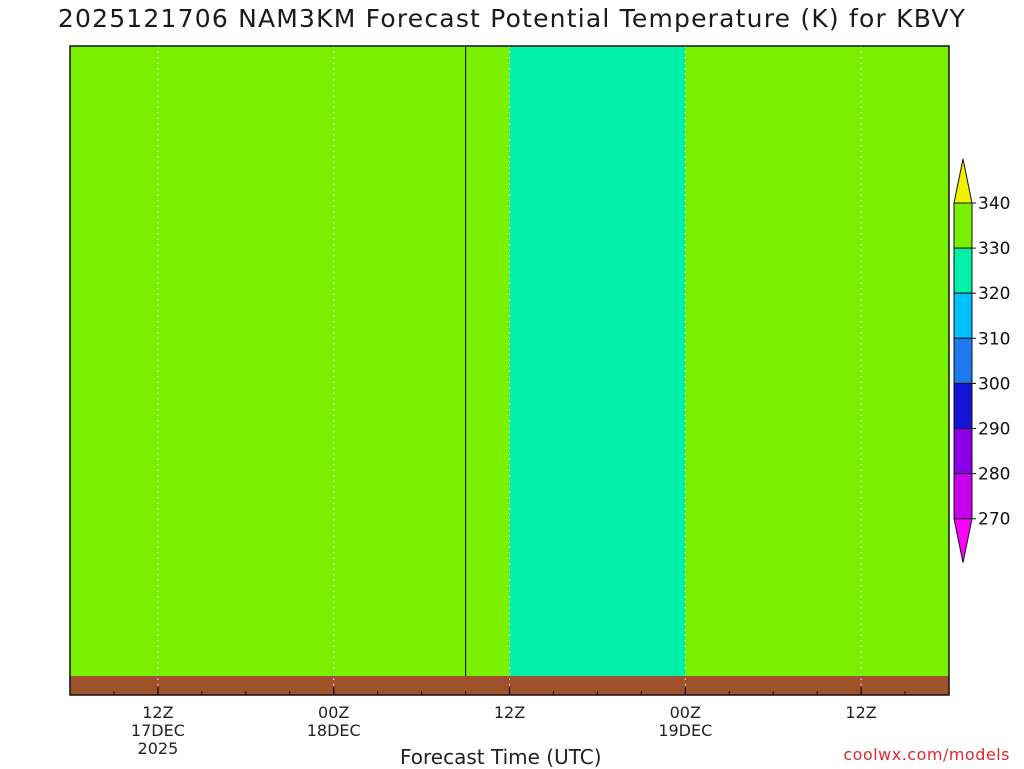 The image size is (1024, 769). Describe the element at coordinates (334, 730) in the screenshot. I see `x-tick-label: 18DEC` at that location.